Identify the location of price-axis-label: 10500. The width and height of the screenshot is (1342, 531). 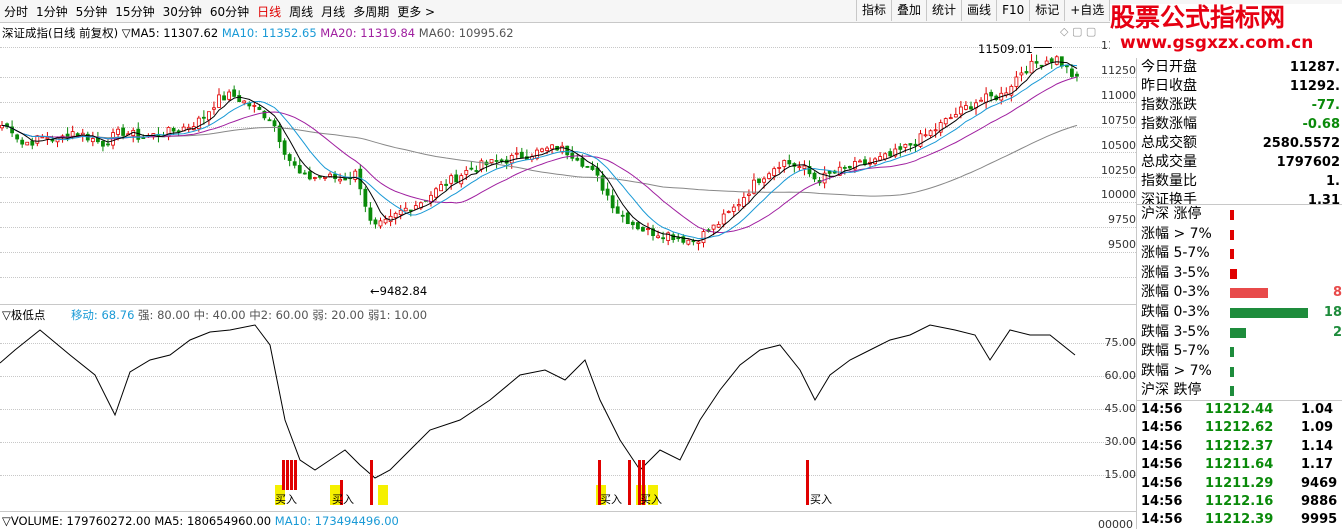
(1118, 145).